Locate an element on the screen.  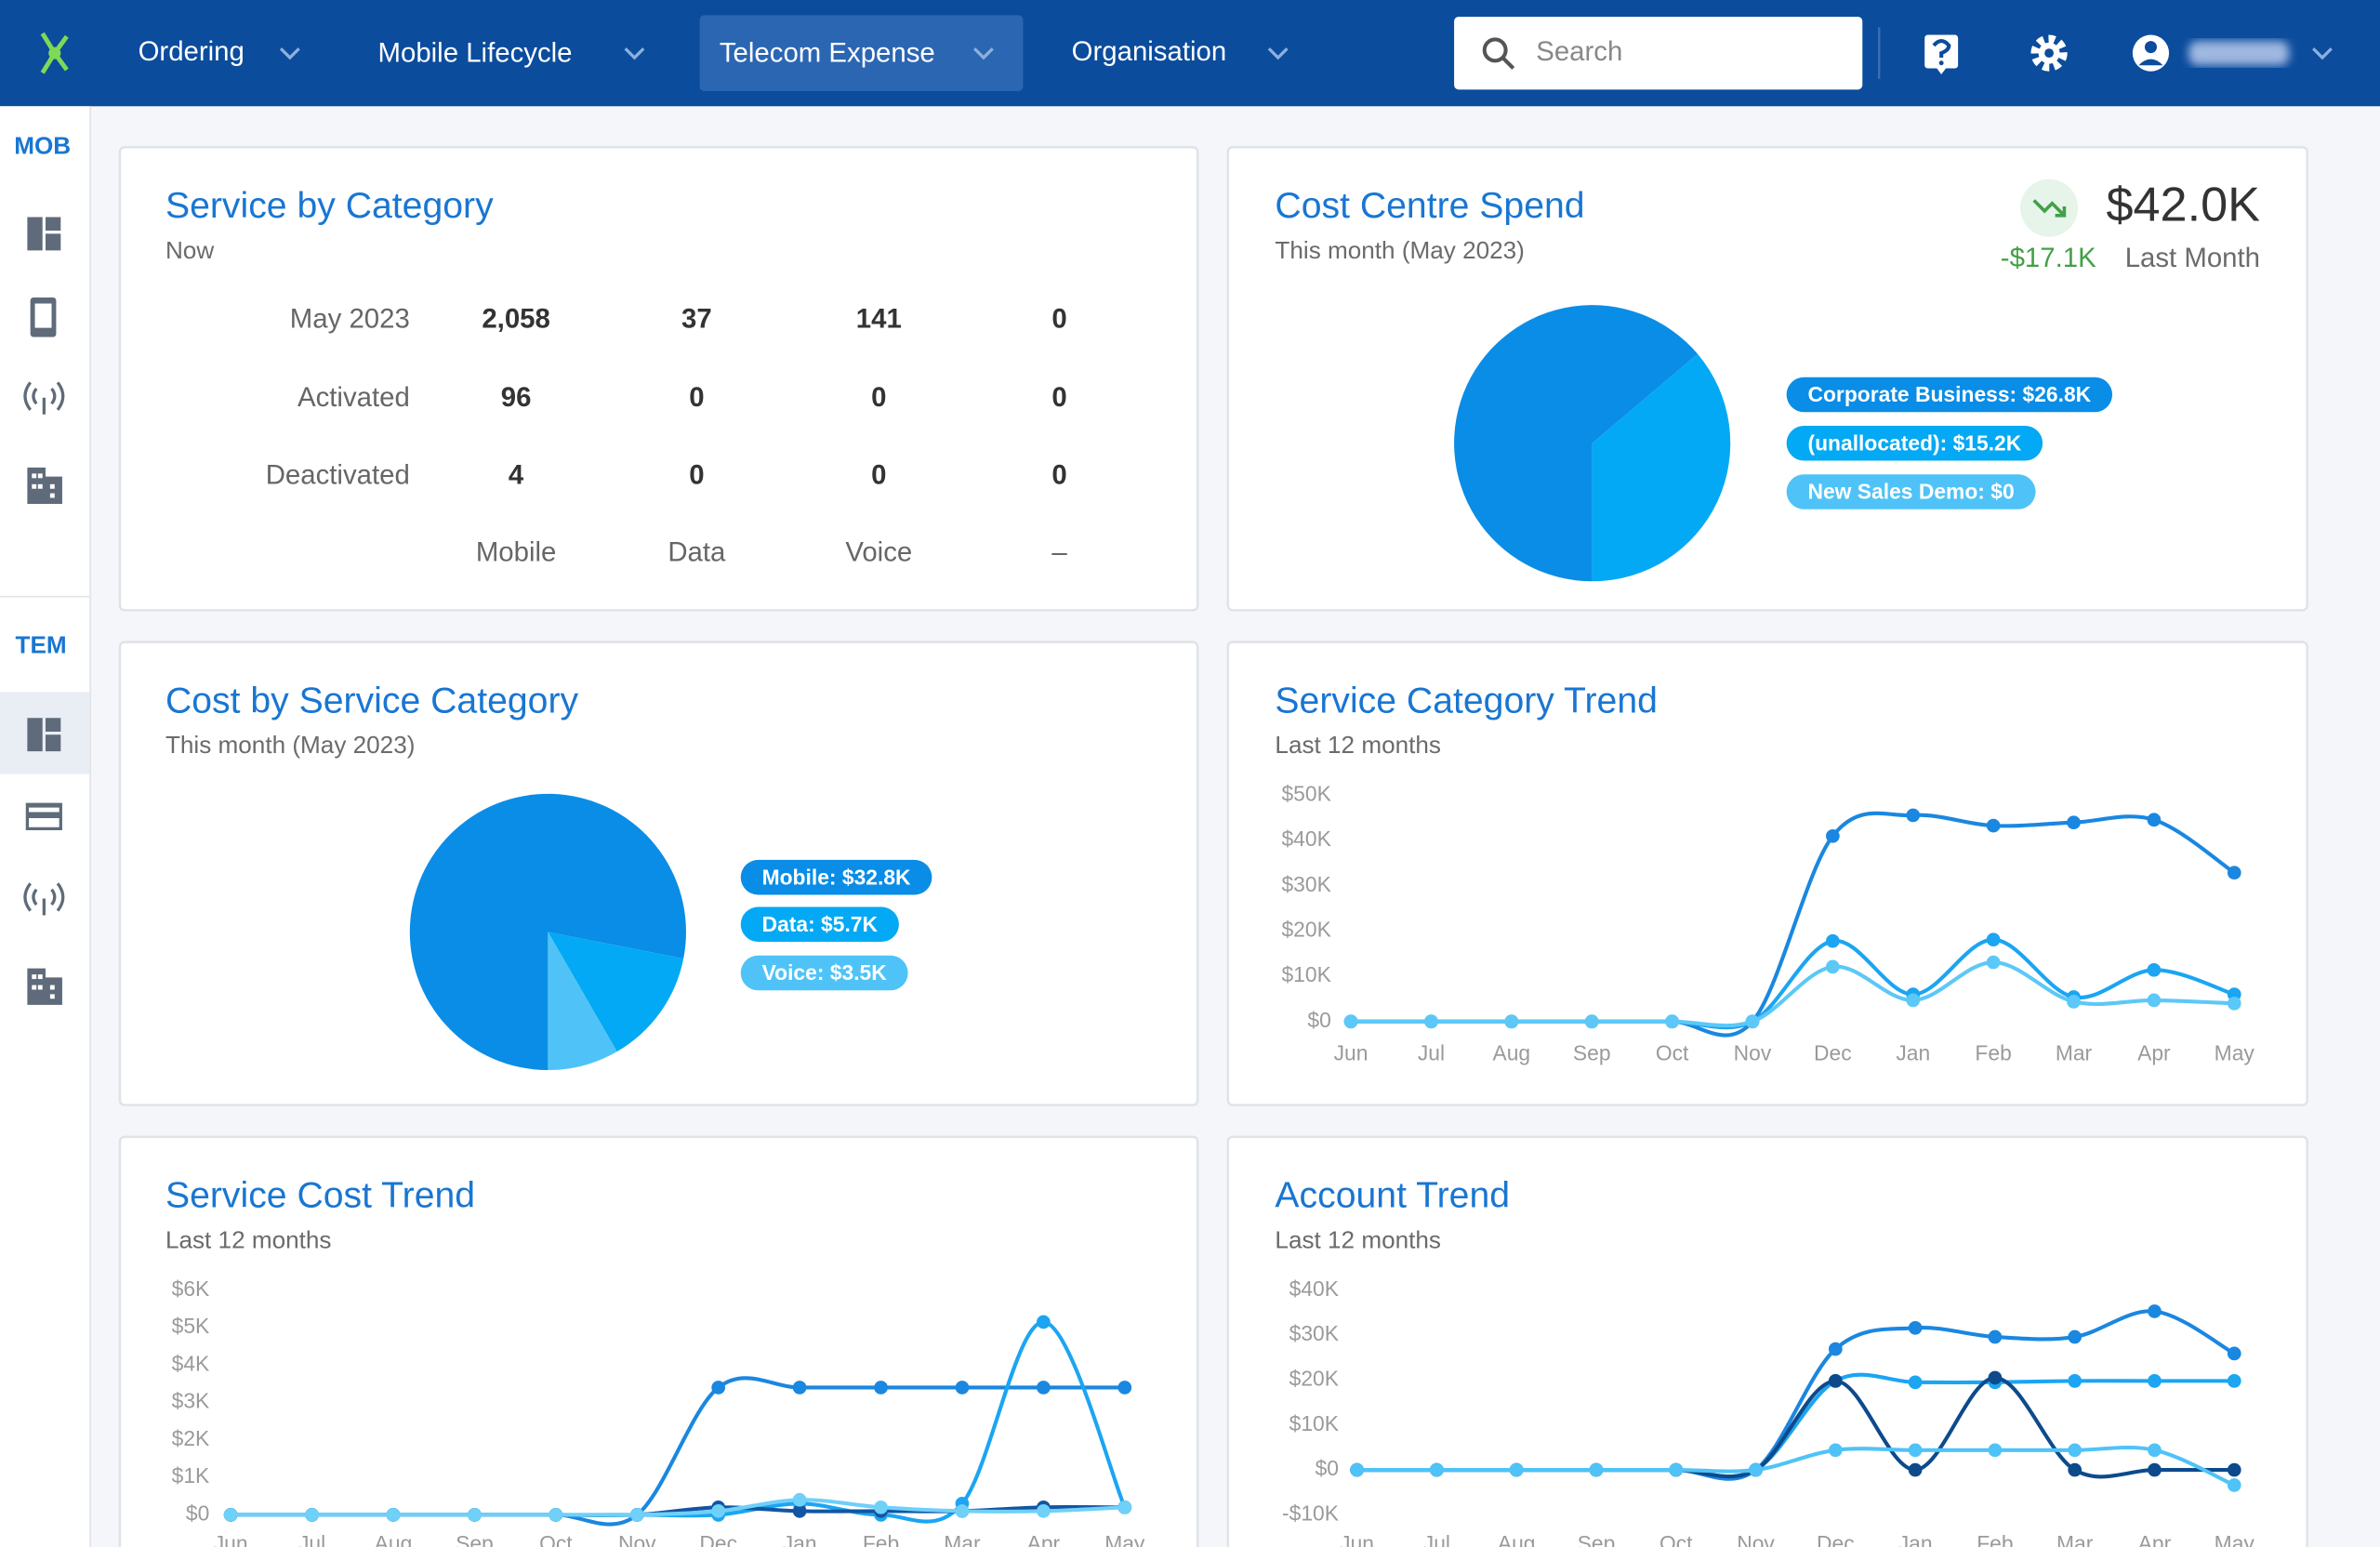
pie-chart: Mobile: $32.8K Data: $5.7K Voice: $3.5K is located at coordinates (670, 932).